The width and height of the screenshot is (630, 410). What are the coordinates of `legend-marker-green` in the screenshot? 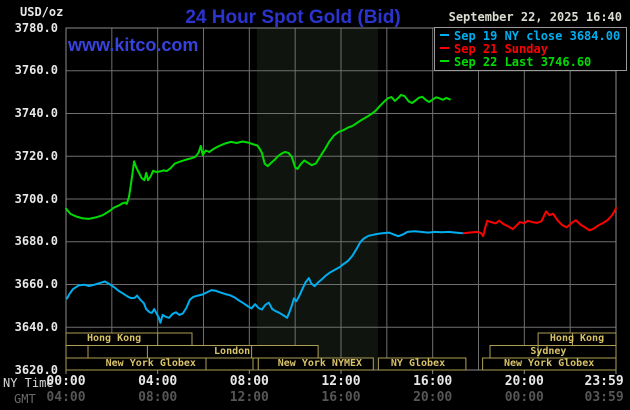 It's located at (444, 61).